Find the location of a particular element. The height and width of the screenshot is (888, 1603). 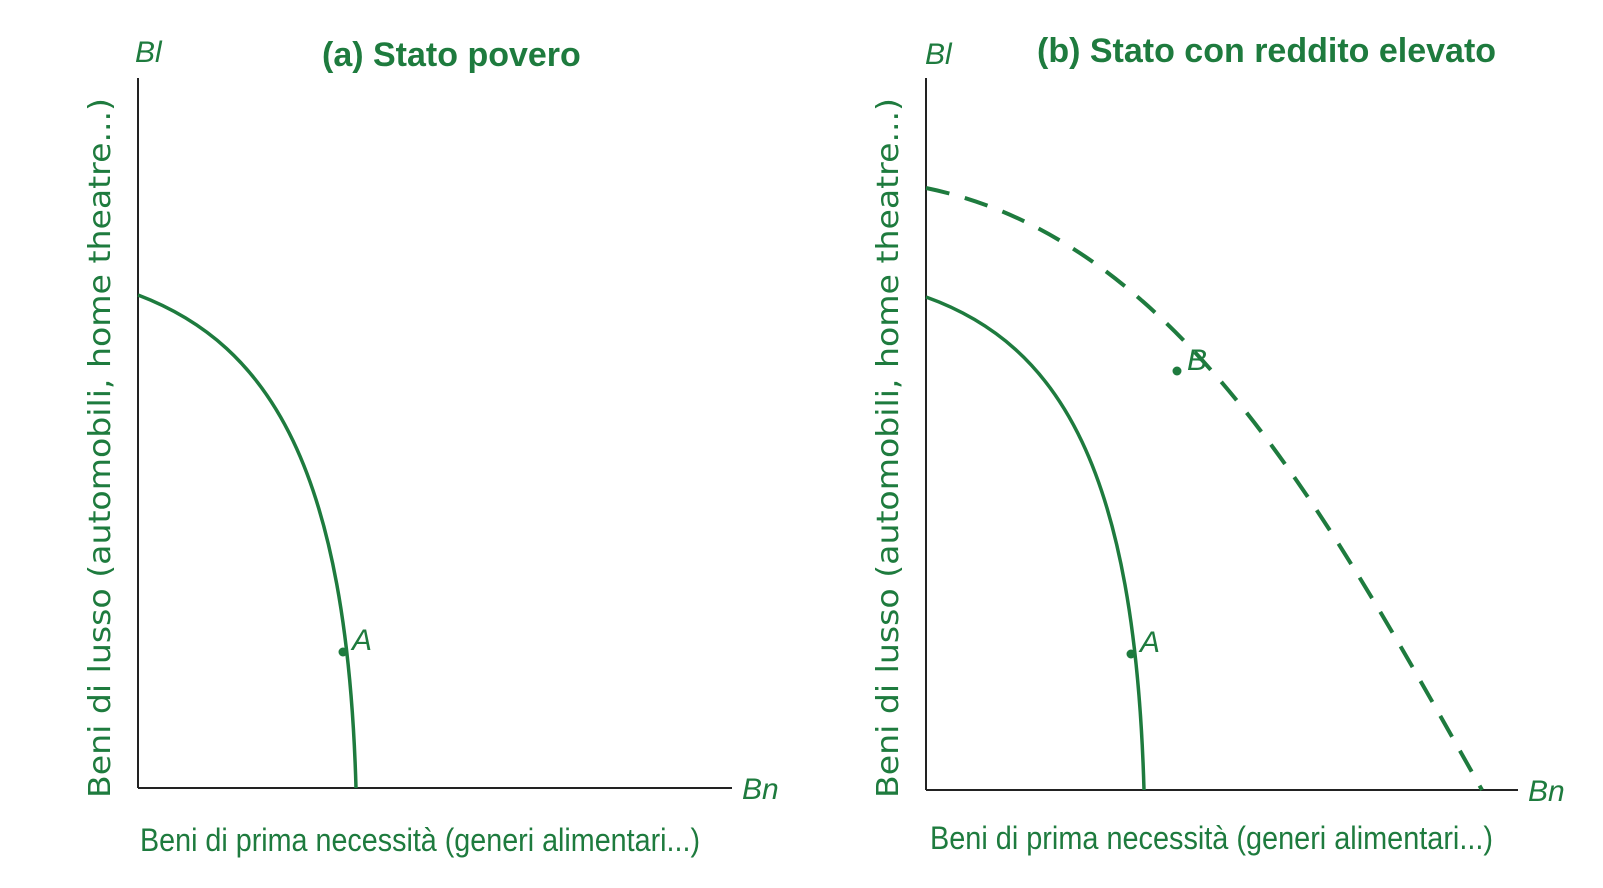

panel-a-point-a-label: A is located at coordinates (361, 640).